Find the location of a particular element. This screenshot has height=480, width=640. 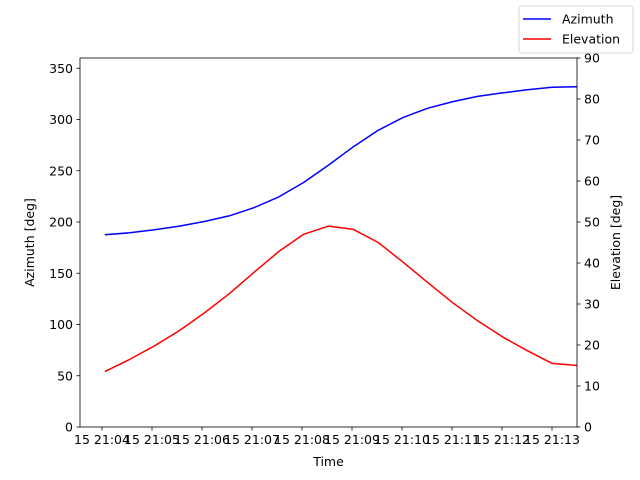

left-y-tick-label: 200 is located at coordinates (61, 222).